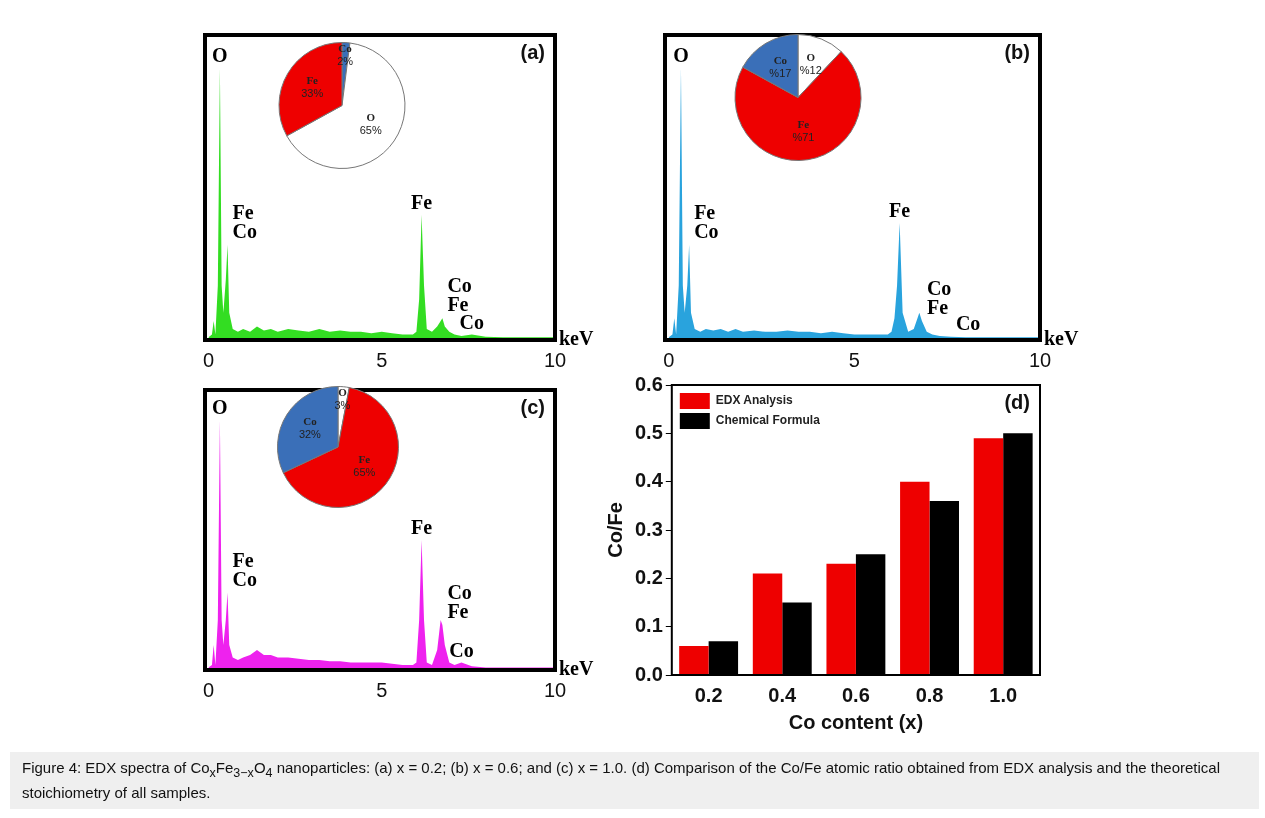  I want to click on data-label: %12, so click(810, 70).